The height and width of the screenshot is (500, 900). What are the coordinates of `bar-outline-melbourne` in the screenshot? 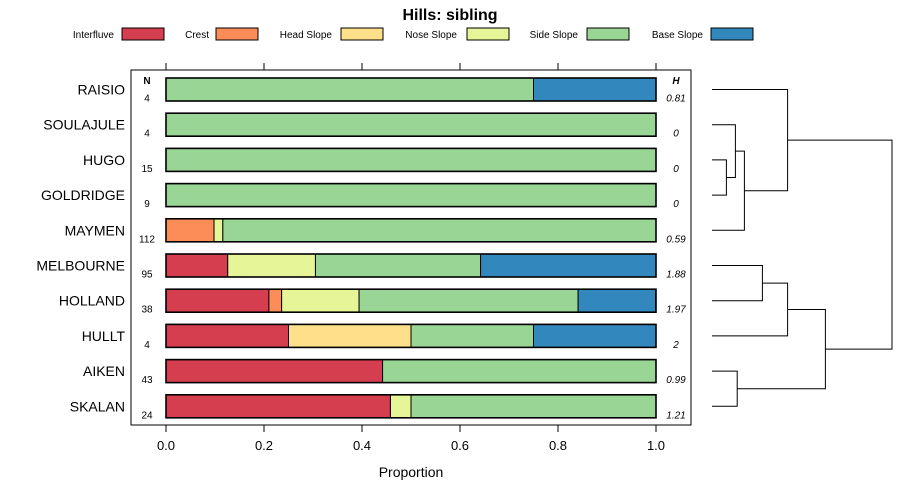 It's located at (411, 265).